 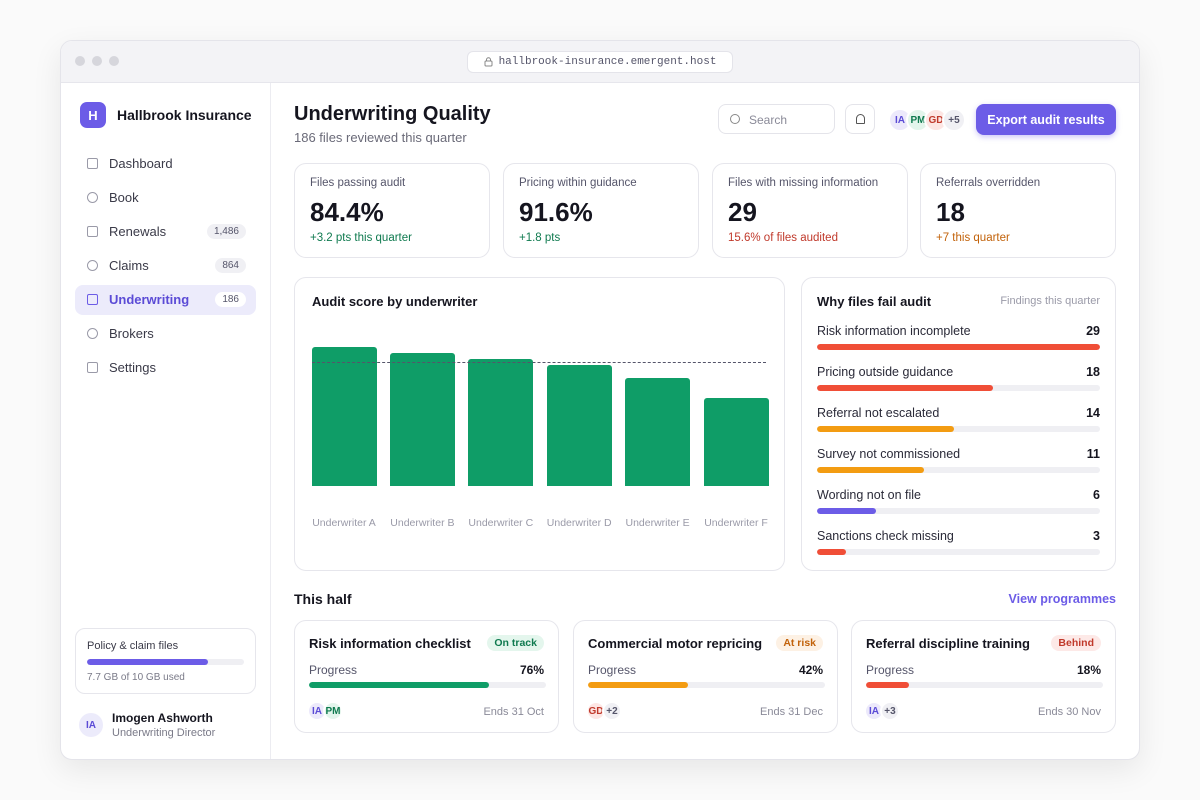 I want to click on failure-count: 3, so click(x=1096, y=536).